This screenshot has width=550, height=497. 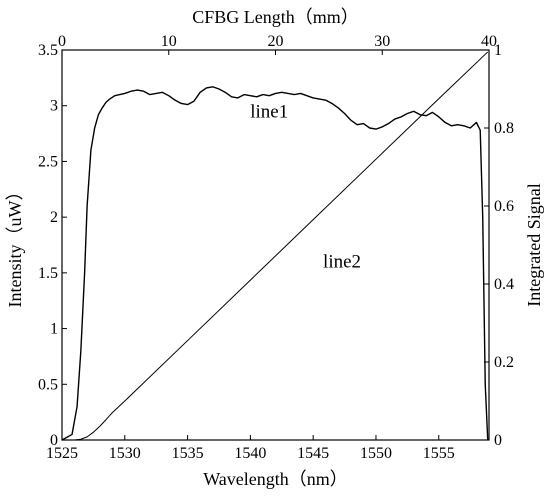 What do you see at coordinates (439, 453) in the screenshot?
I see `x-bottom-tick-label: 1555` at bounding box center [439, 453].